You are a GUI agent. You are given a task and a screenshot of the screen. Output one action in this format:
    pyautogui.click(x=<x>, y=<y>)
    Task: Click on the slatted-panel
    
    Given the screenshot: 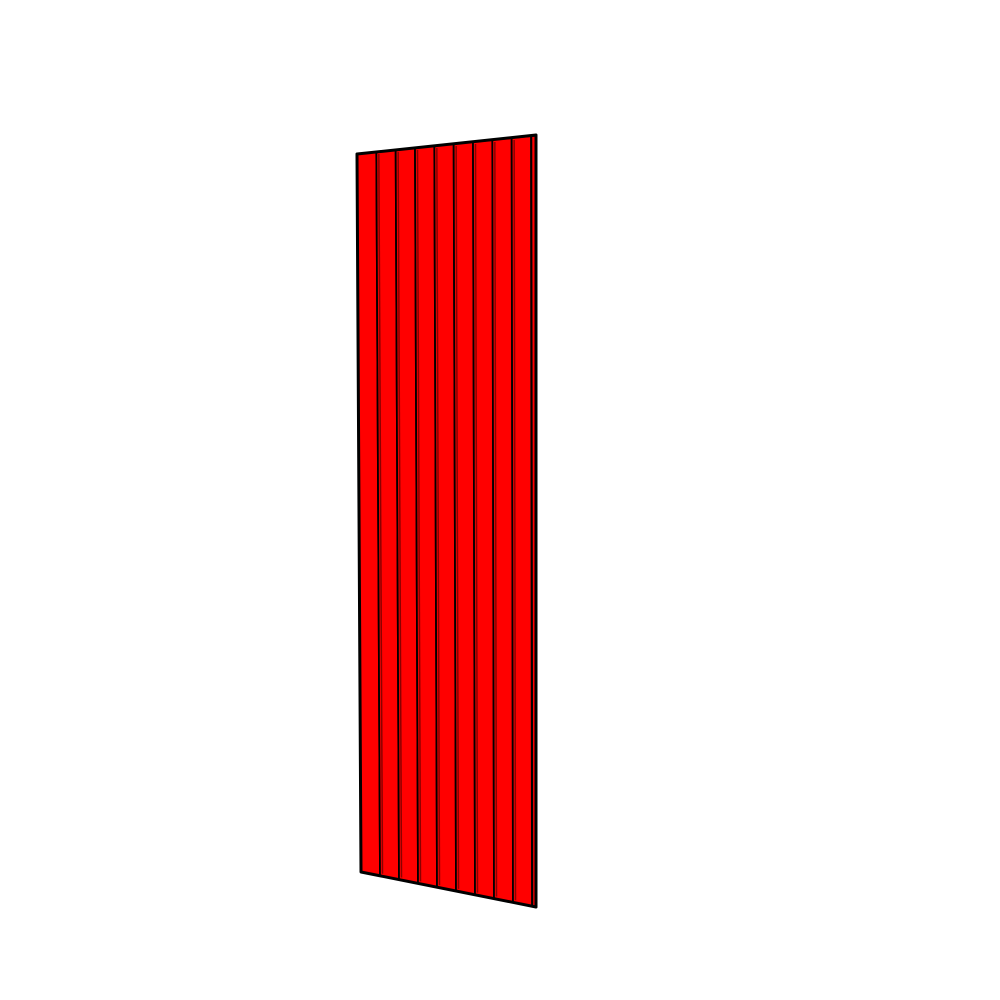 What is the action you would take?
    pyautogui.click(x=446, y=521)
    